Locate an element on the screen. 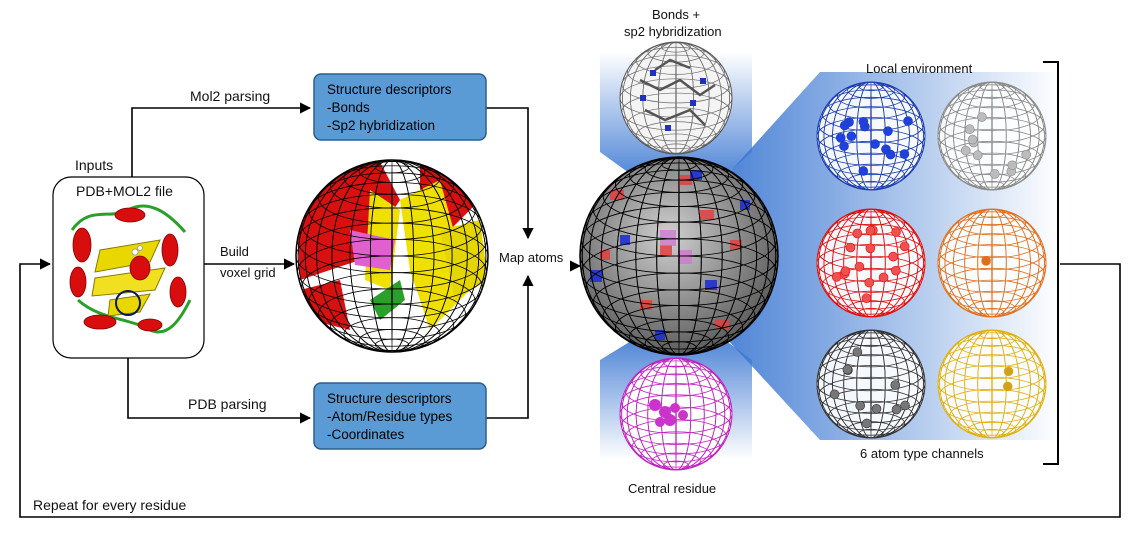 Image resolution: width=1143 pixels, height=538 pixels. pdb-box-title: Structure descriptors is located at coordinates (389, 398).